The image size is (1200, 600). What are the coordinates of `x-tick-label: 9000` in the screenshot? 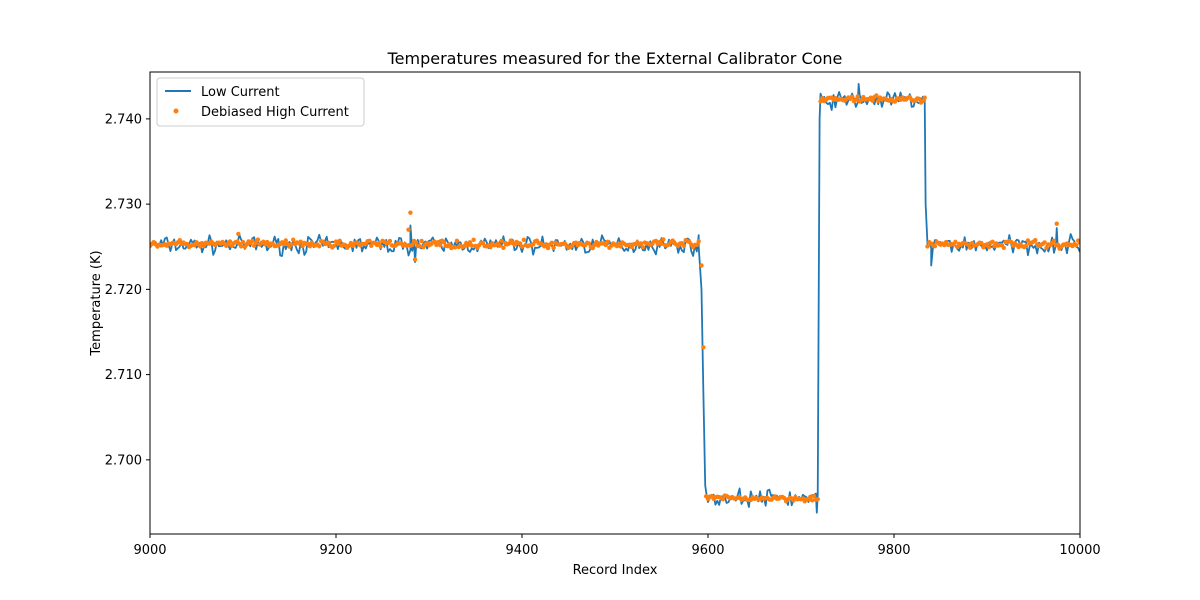 It's located at (149, 550).